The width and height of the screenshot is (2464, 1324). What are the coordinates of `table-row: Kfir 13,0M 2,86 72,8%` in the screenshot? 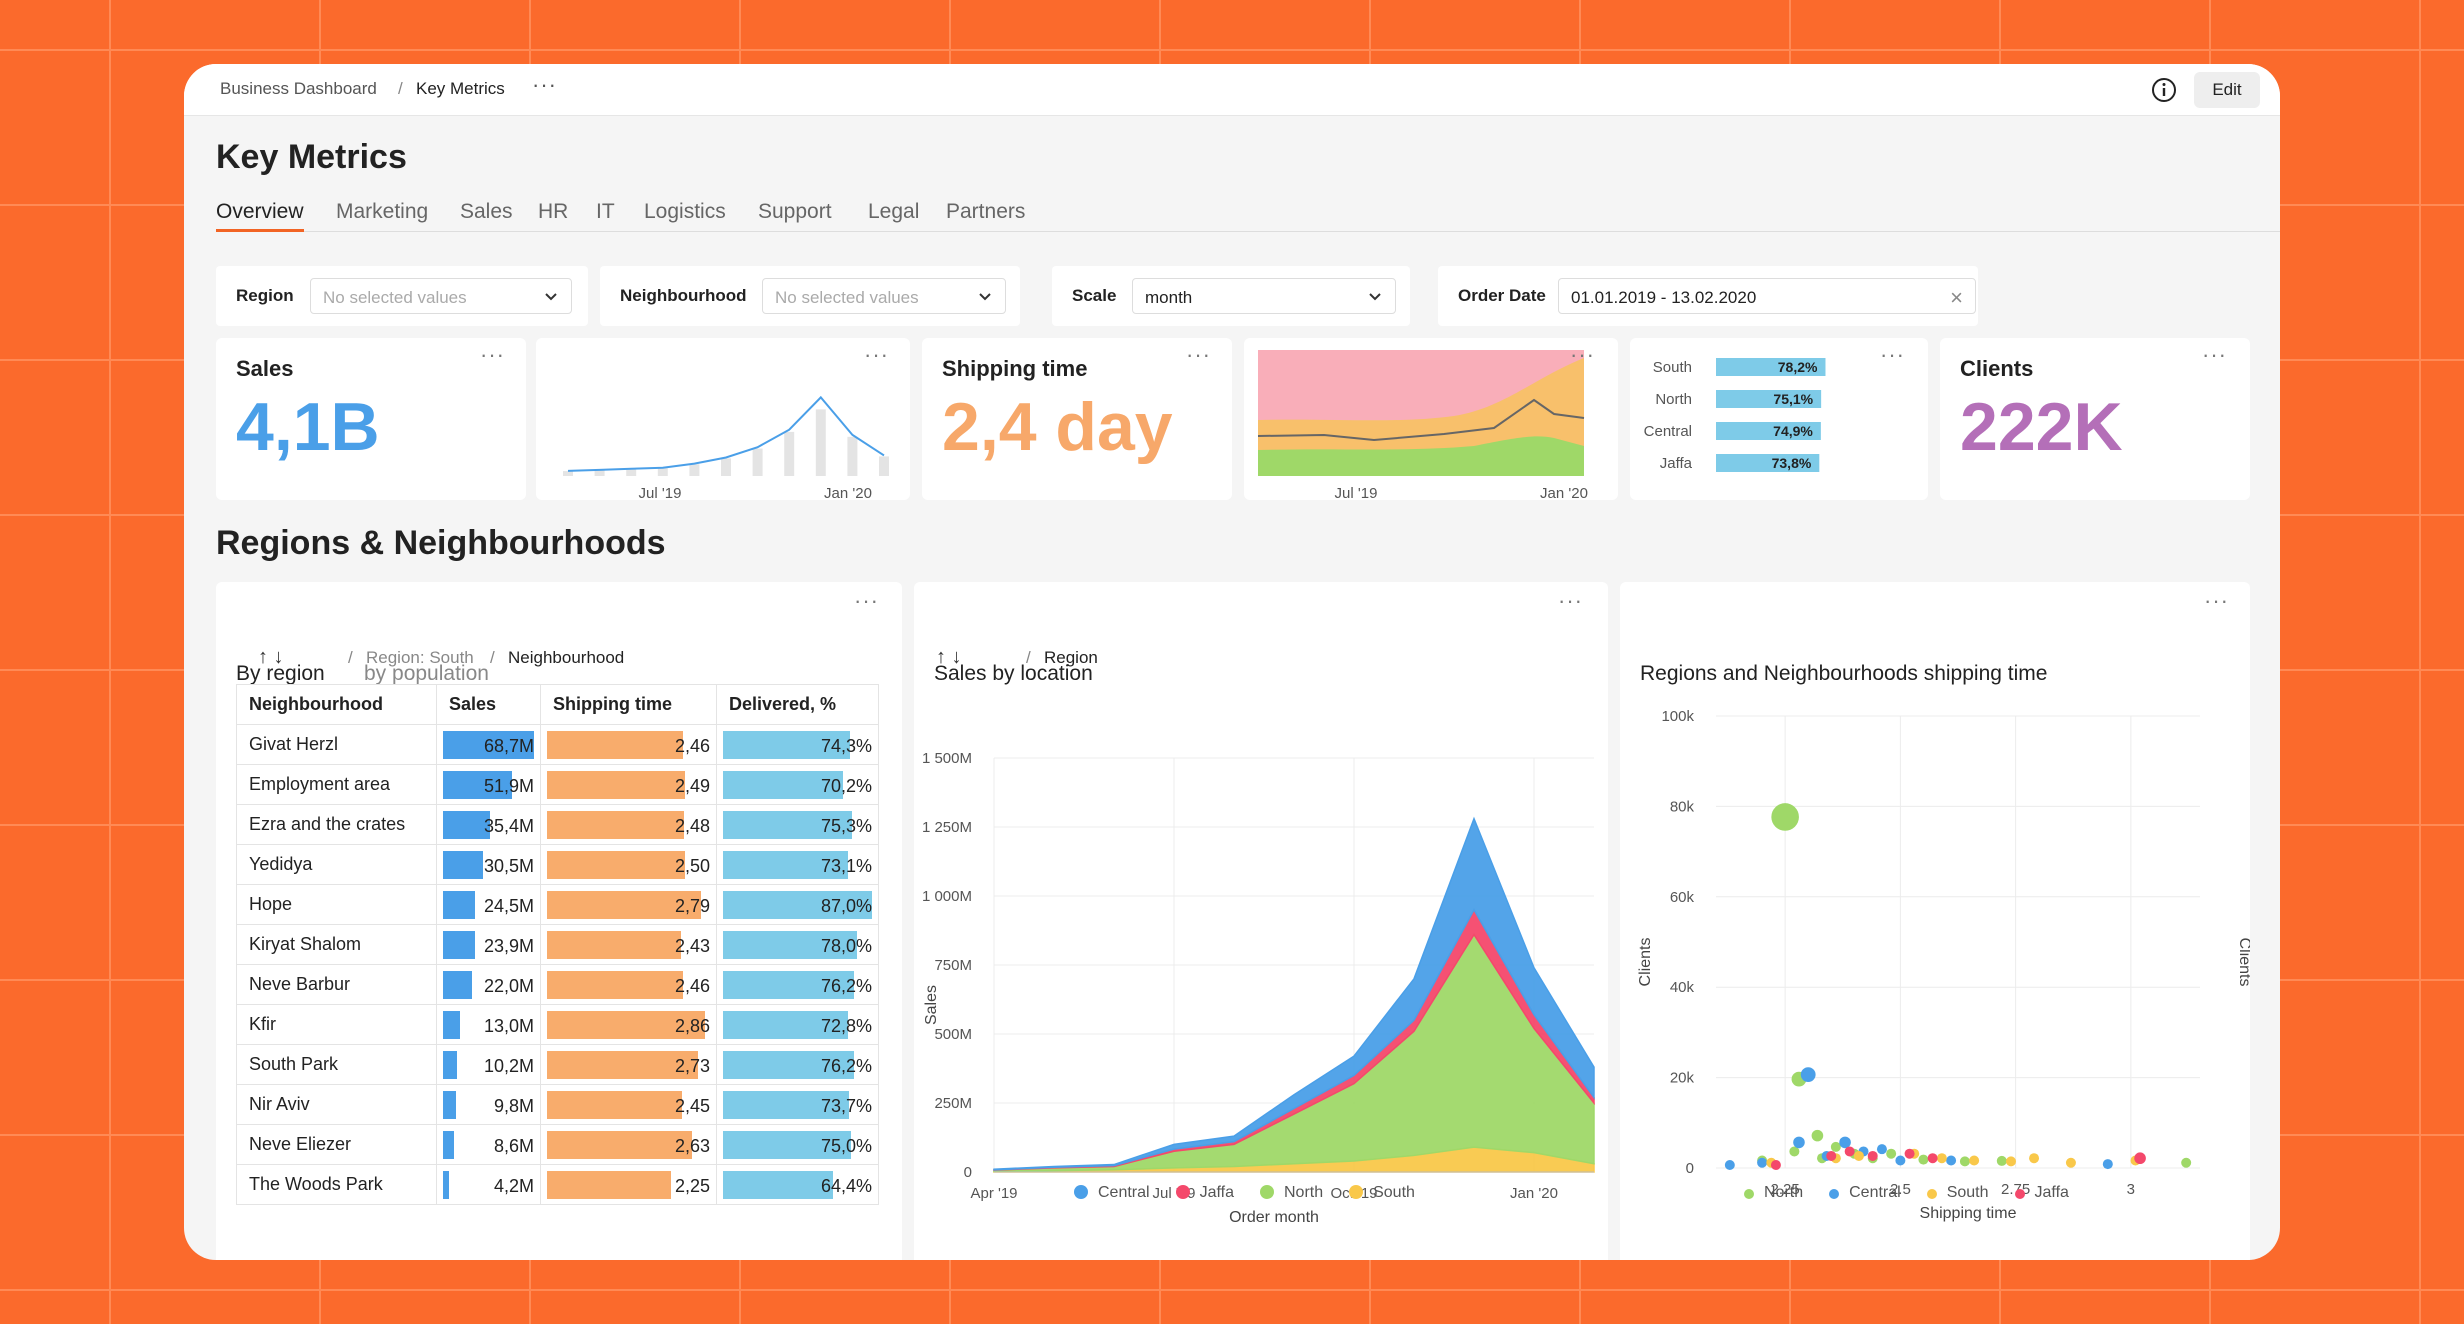 It's located at (557, 1024).